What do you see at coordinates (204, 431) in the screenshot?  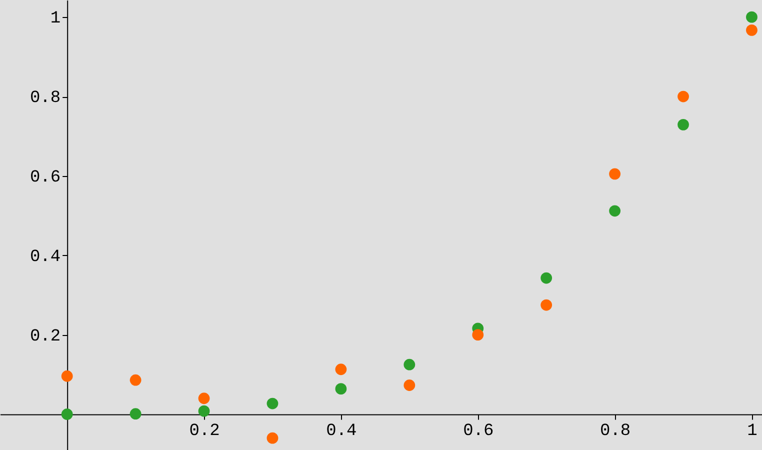 I see `x-tick-label: 0.2` at bounding box center [204, 431].